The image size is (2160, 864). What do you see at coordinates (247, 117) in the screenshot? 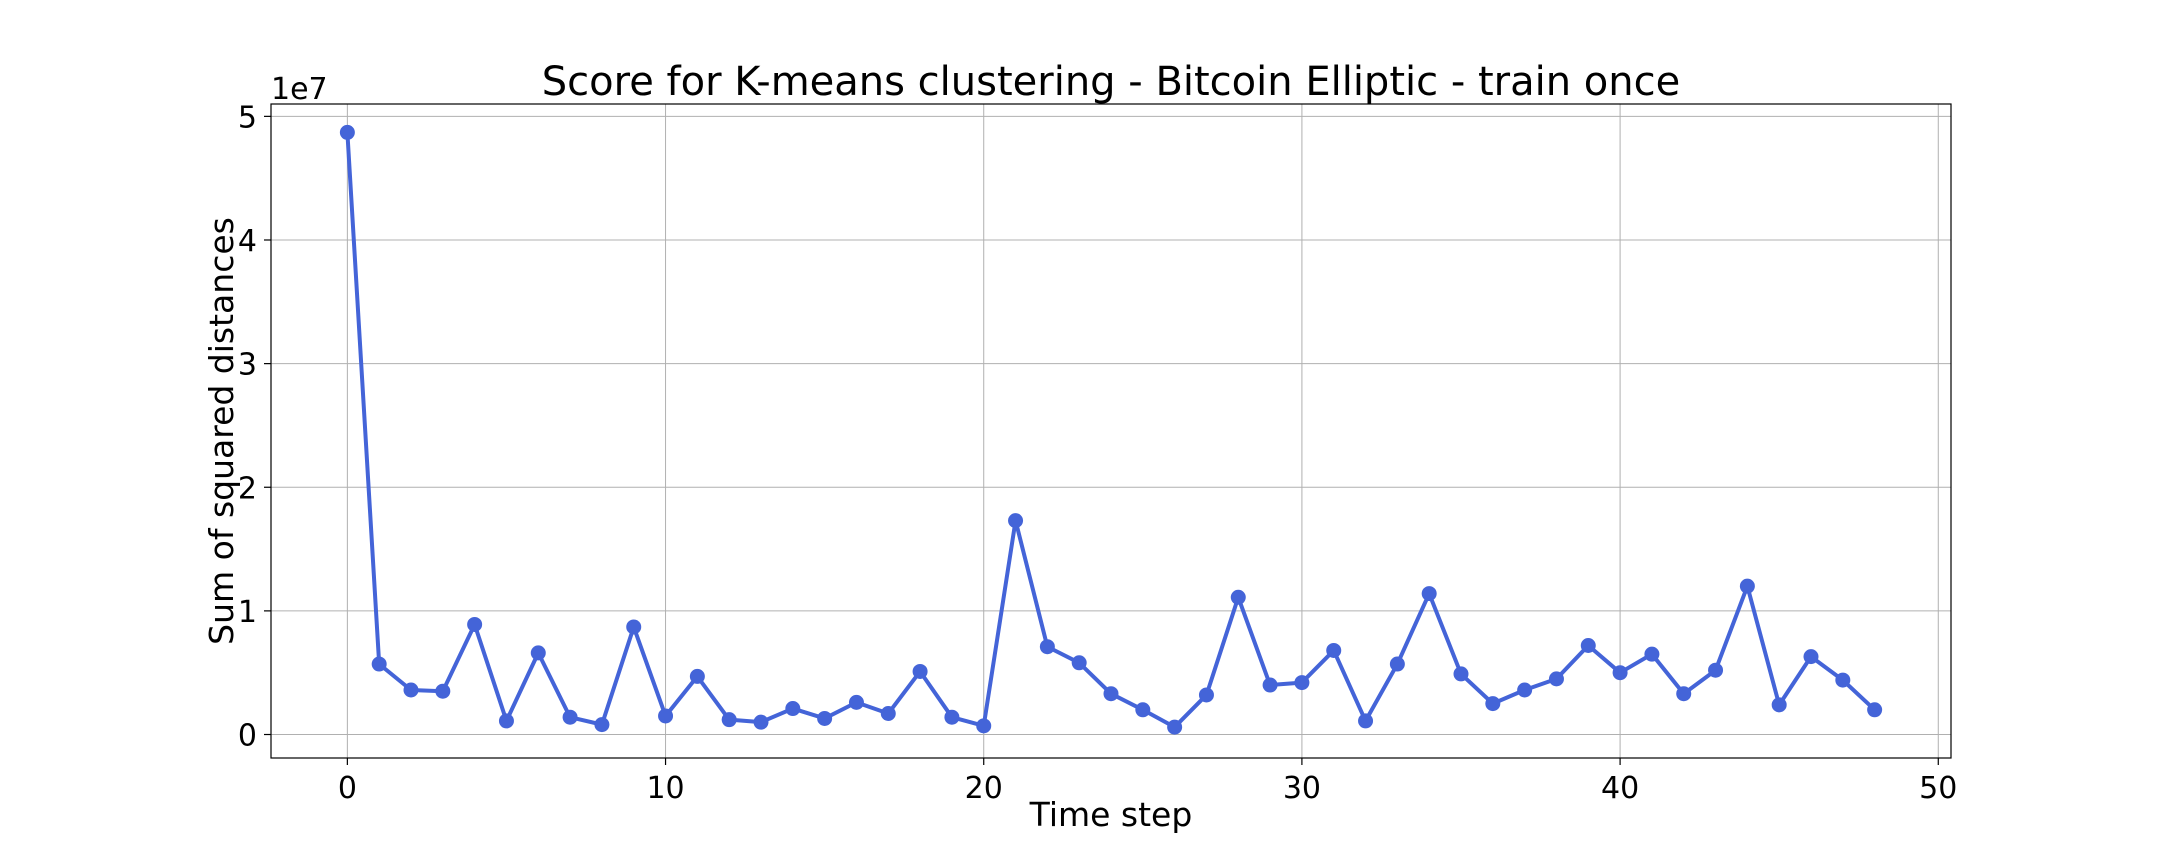
I see `y-tick-label: 5` at bounding box center [247, 117].